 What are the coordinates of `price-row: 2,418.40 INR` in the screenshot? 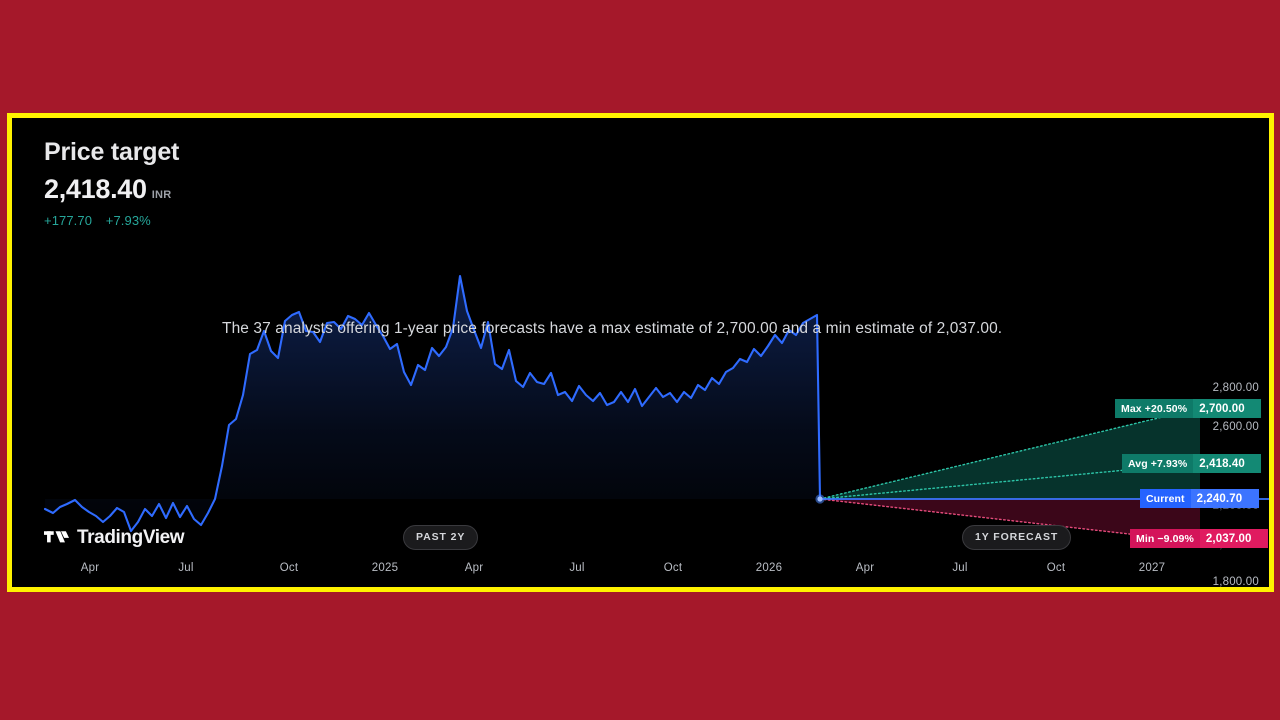 It's located at (111, 189).